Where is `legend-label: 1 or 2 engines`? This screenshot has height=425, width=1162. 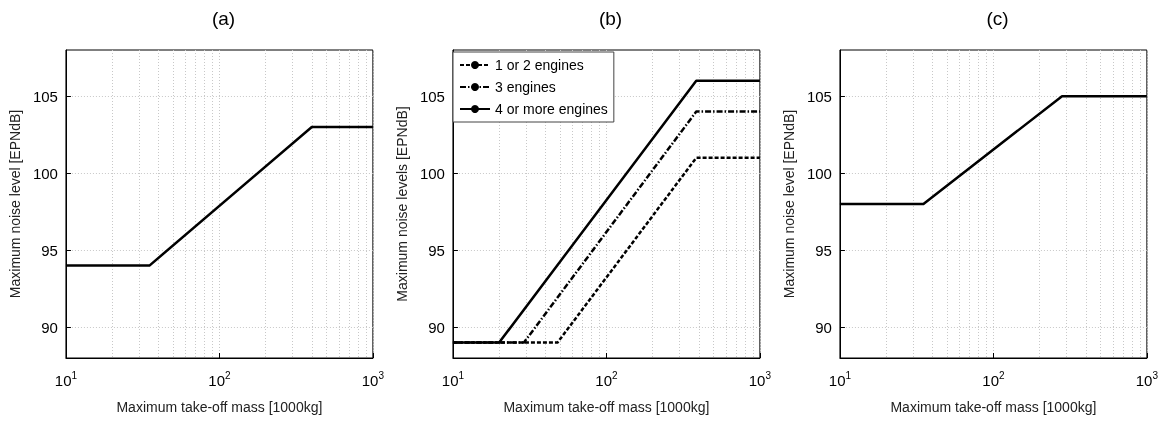 legend-label: 1 or 2 engines is located at coordinates (539, 65).